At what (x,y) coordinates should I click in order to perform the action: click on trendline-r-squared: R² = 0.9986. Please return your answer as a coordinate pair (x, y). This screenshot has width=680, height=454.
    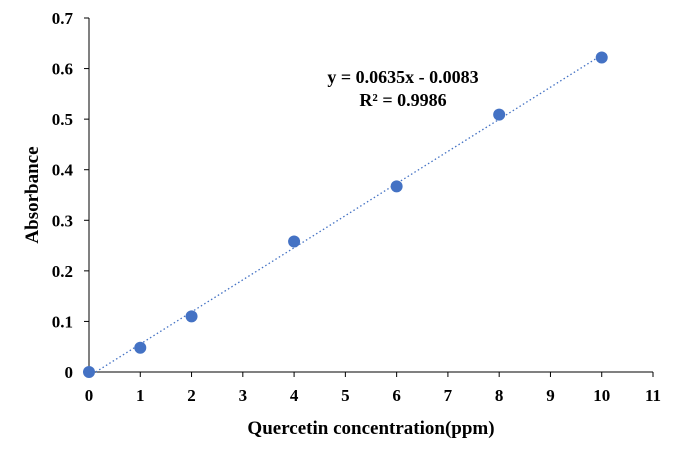
    Looking at the image, I should click on (402, 100).